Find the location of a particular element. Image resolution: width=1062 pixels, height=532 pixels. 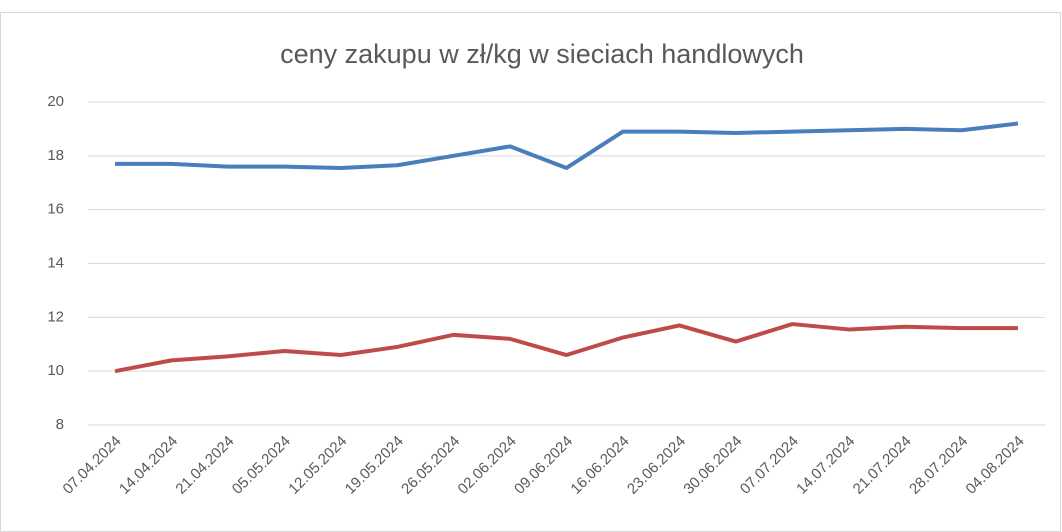

y-tick-label: 14 is located at coordinates (55, 262).